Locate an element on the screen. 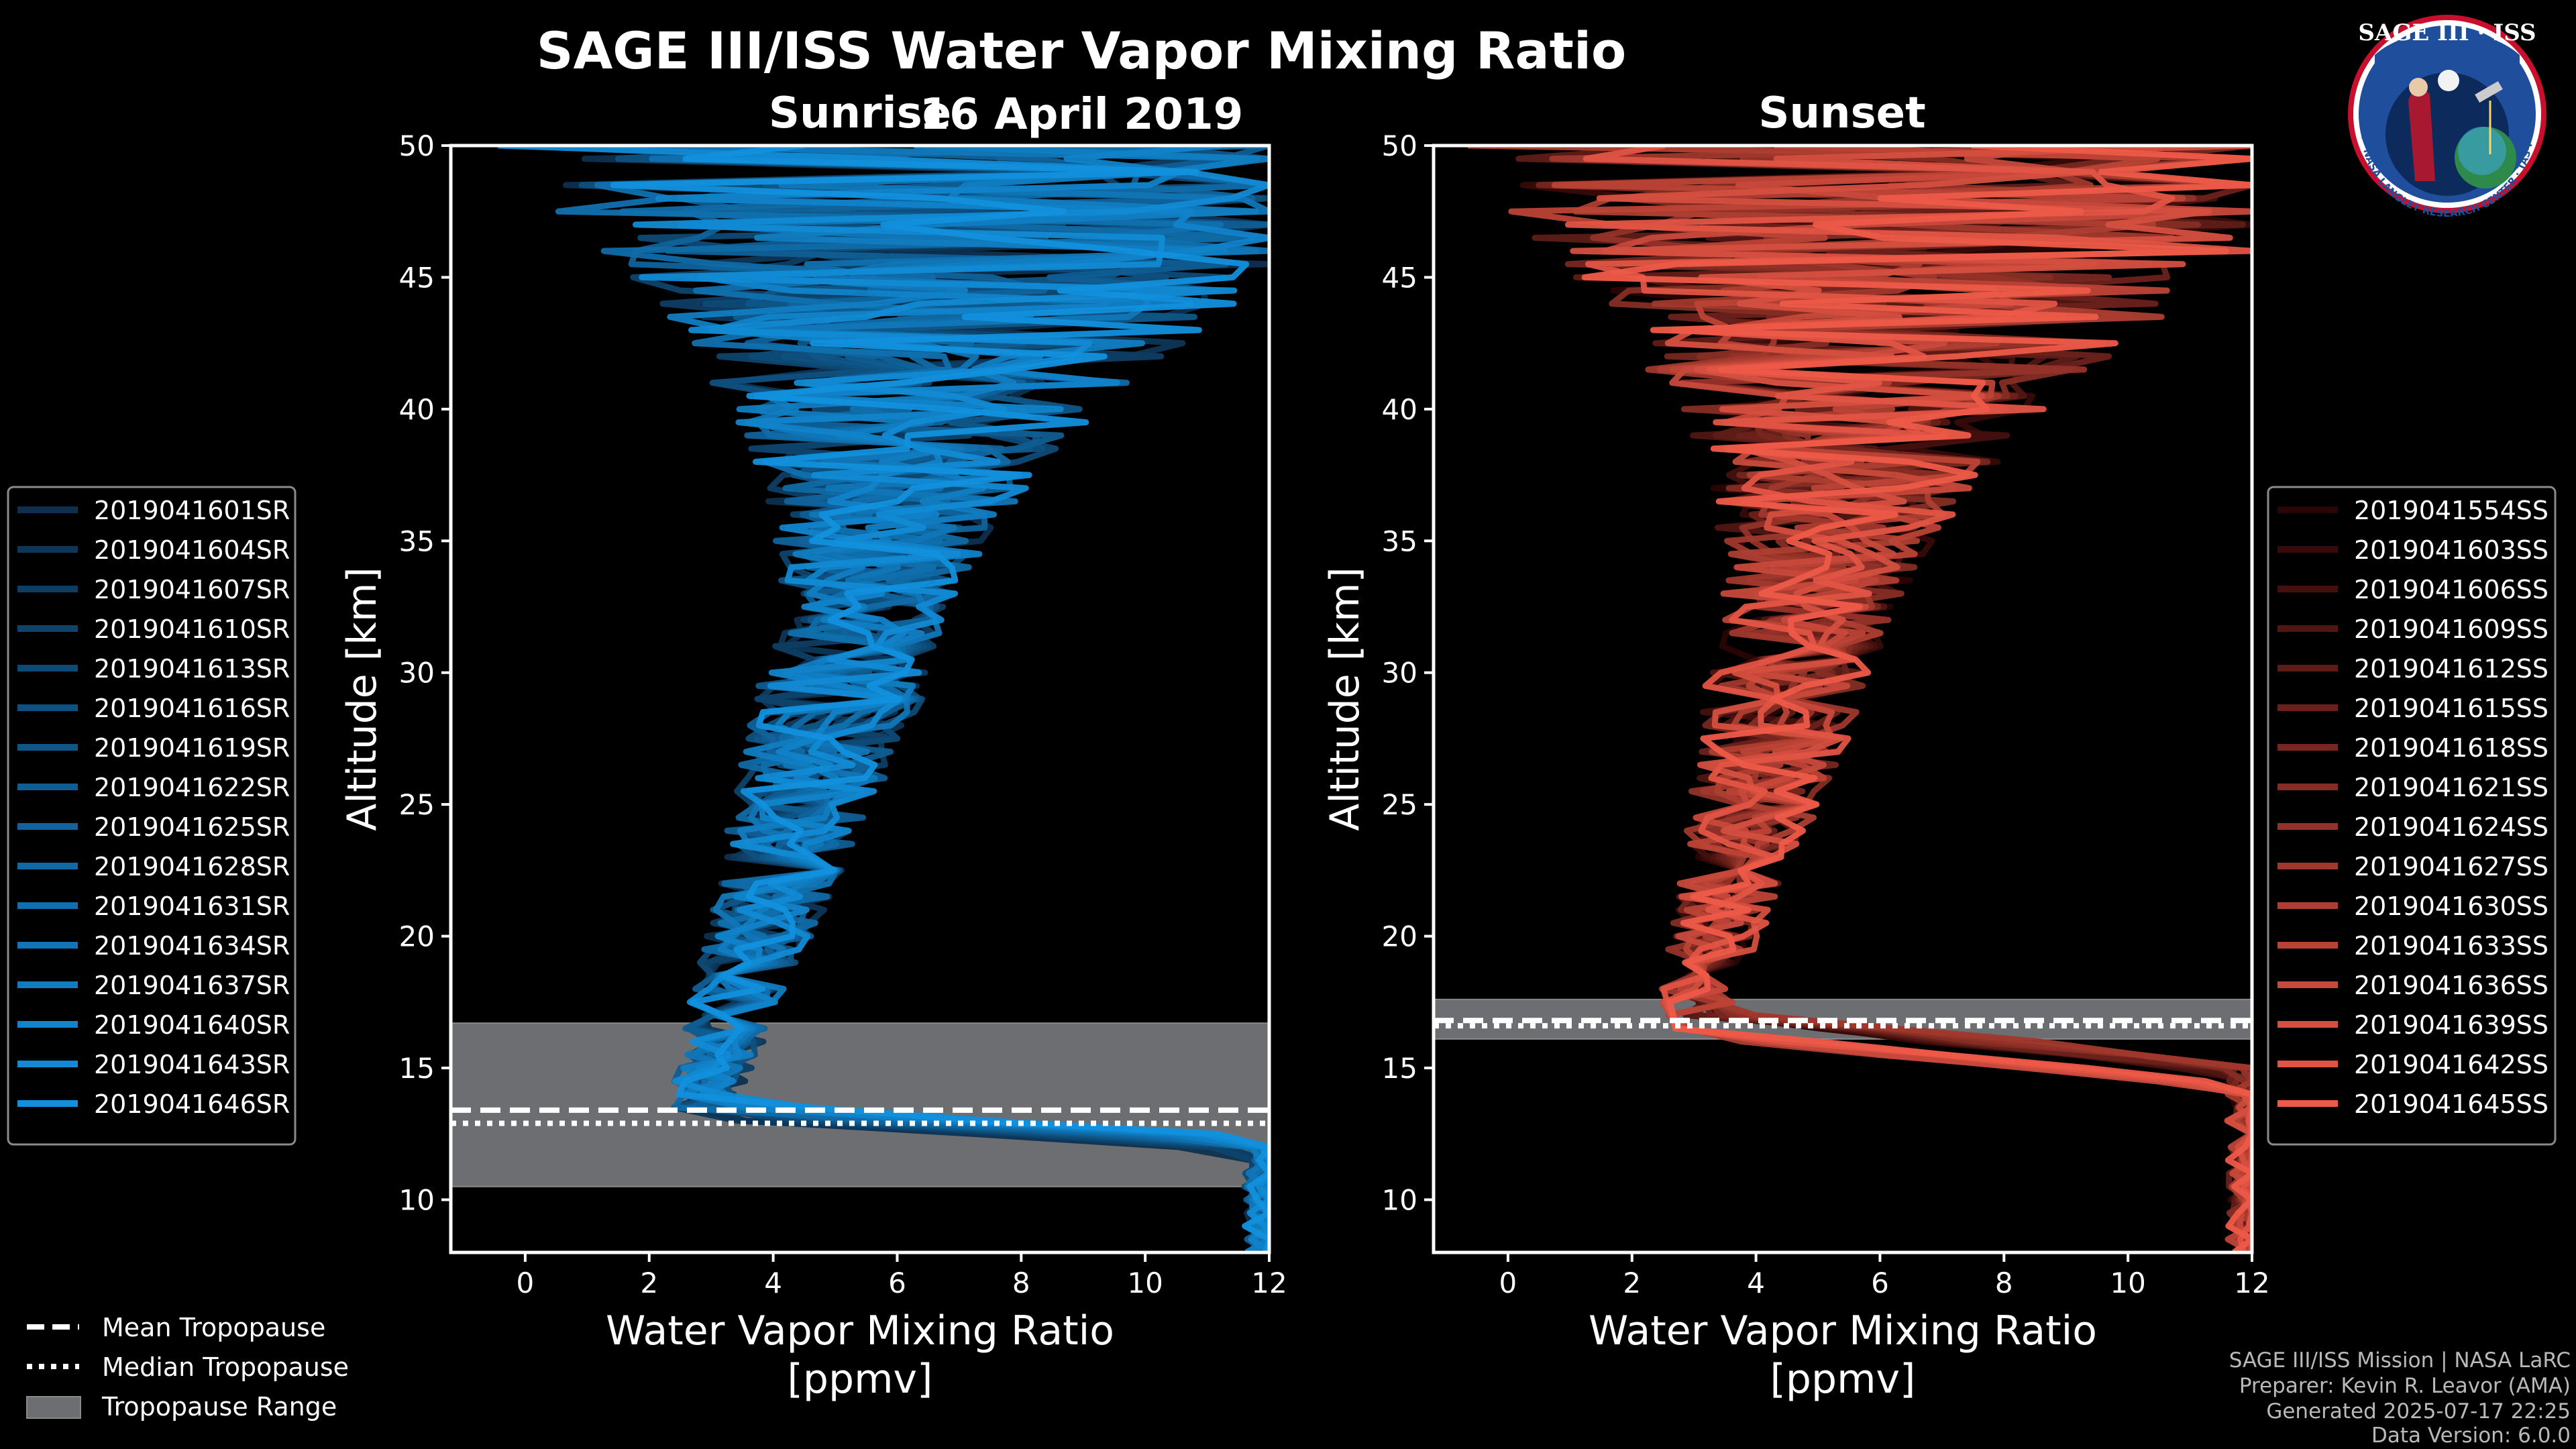 The image size is (2576, 1449). credit-version: Data Version: 6.0.0 is located at coordinates (2471, 1436).